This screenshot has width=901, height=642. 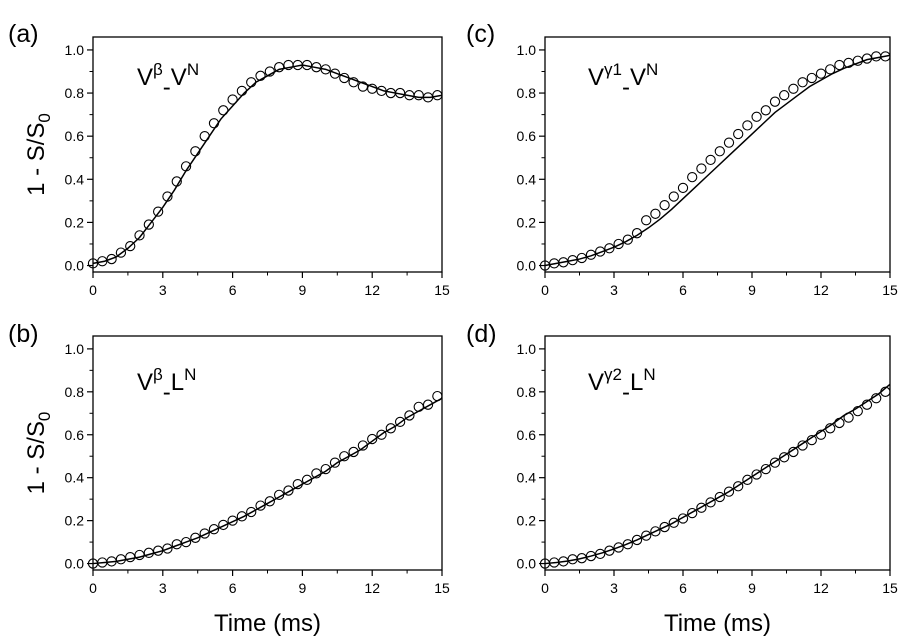 What do you see at coordinates (23, 334) in the screenshot?
I see `panel-label: (b)` at bounding box center [23, 334].